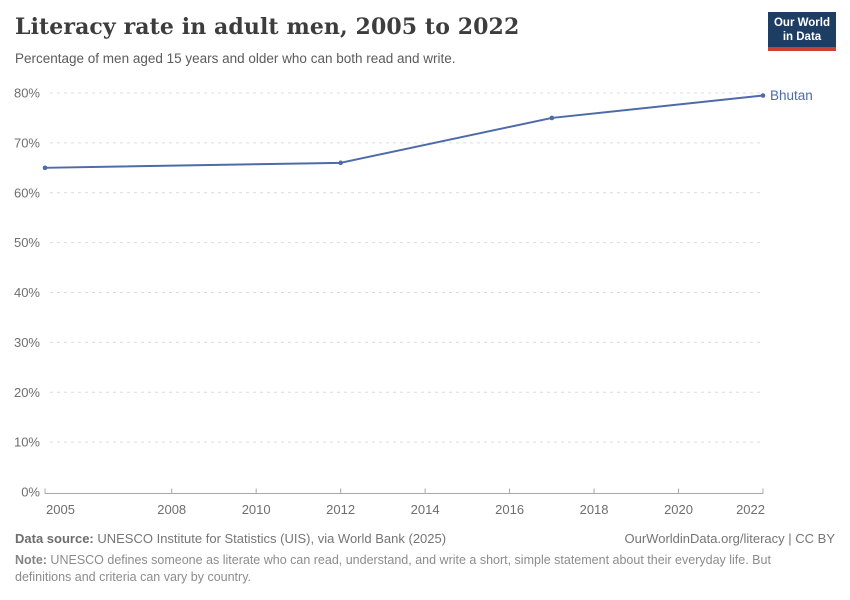 This screenshot has height=600, width=850. Describe the element at coordinates (801, 23) in the screenshot. I see `owid-logo-line1: Our World` at that location.